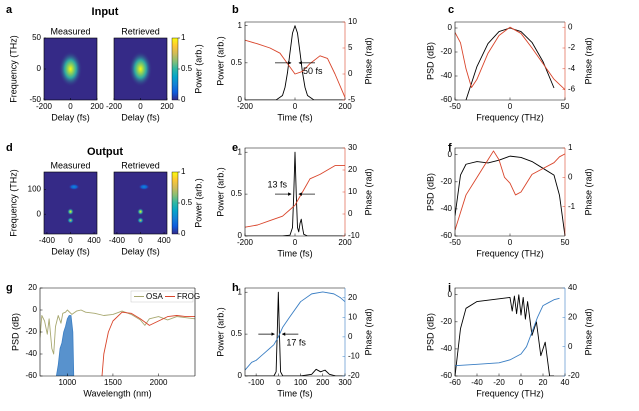 This screenshot has width=639, height=411. What do you see at coordinates (313, 71) in the screenshot?
I see `annotation: 50 fs` at bounding box center [313, 71].